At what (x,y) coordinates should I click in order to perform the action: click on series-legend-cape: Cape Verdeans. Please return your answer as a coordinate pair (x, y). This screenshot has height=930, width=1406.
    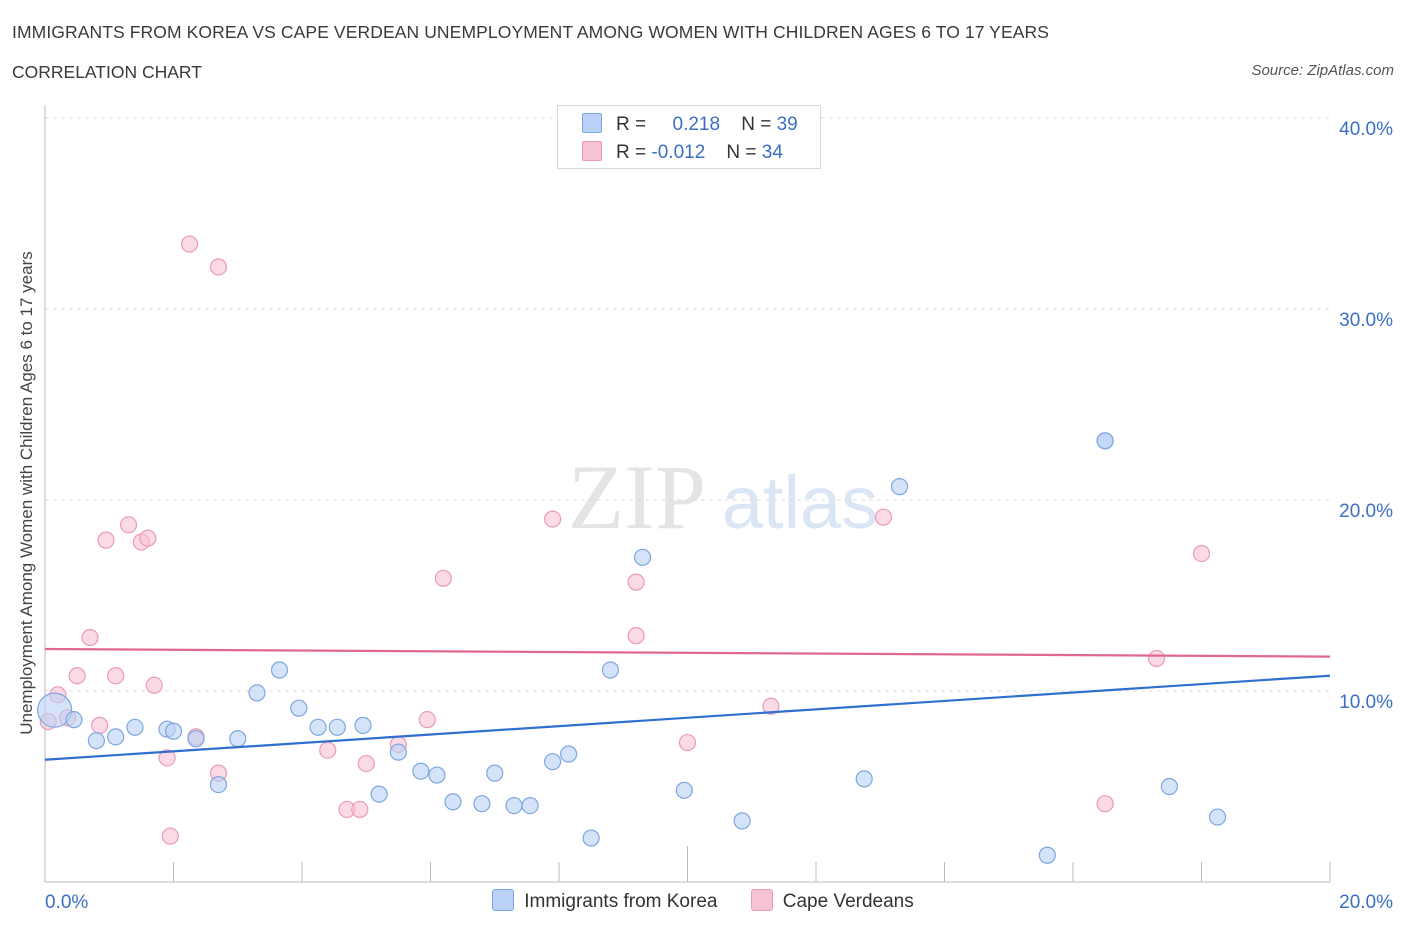
    Looking at the image, I should click on (832, 901).